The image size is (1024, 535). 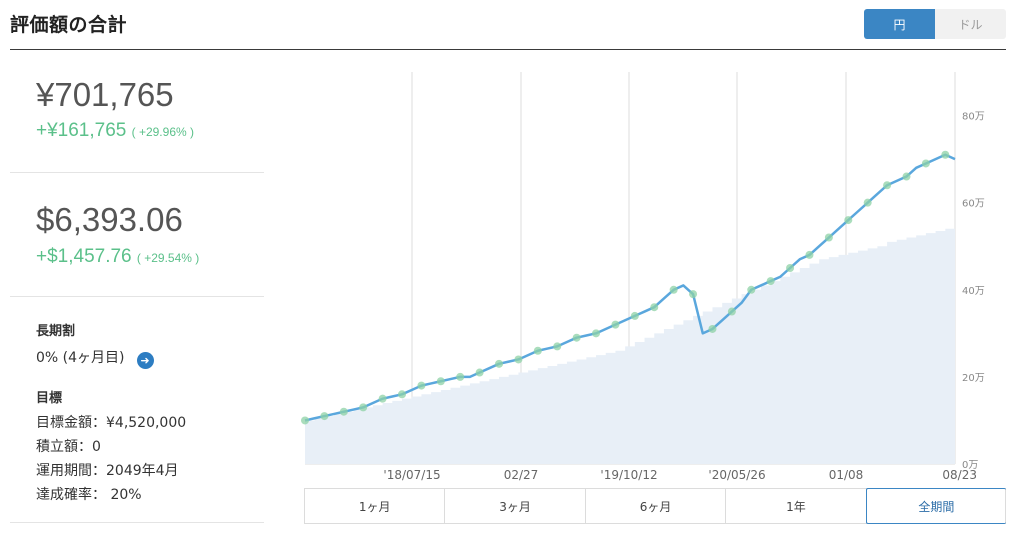 I want to click on range-3-month-tab: 3ヶ月, so click(x=515, y=506).